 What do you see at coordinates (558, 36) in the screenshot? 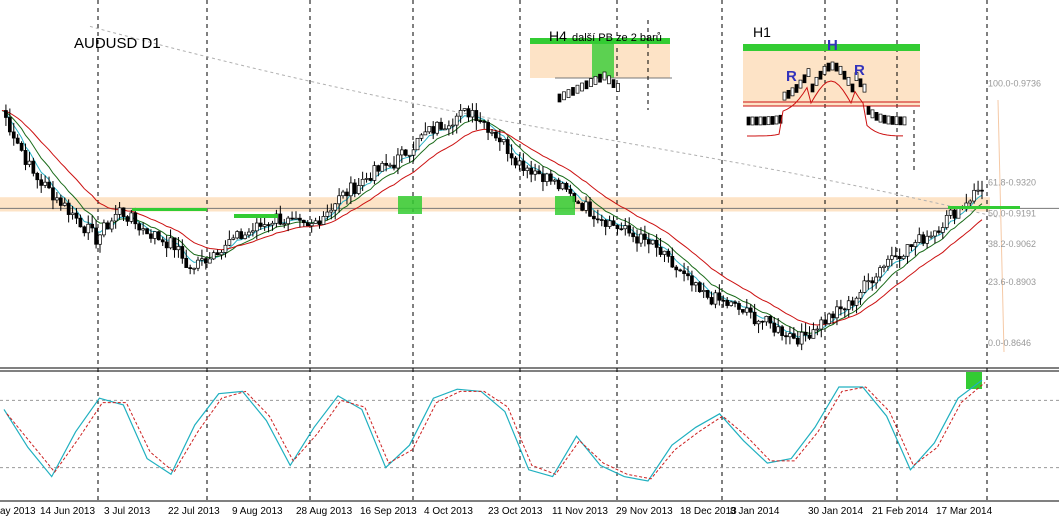
I see `h4-label: H4` at bounding box center [558, 36].